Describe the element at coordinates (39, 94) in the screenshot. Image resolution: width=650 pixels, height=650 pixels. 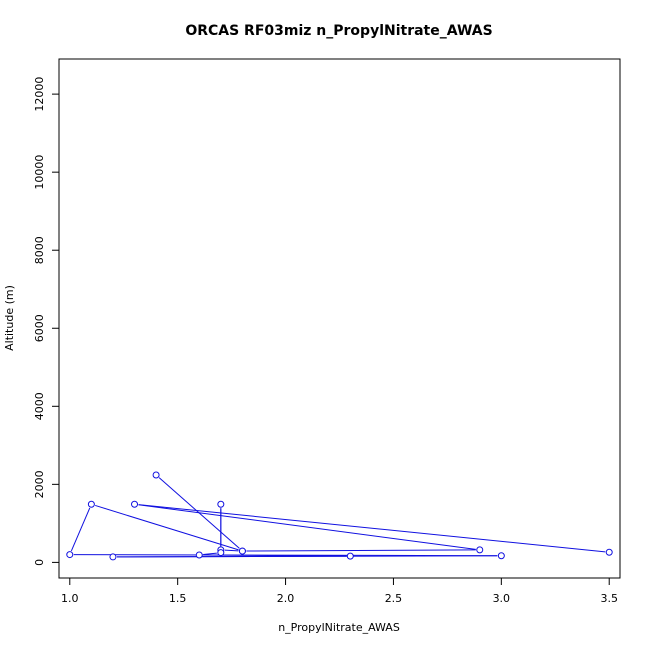
I see `y-tick-label: 12000` at that location.